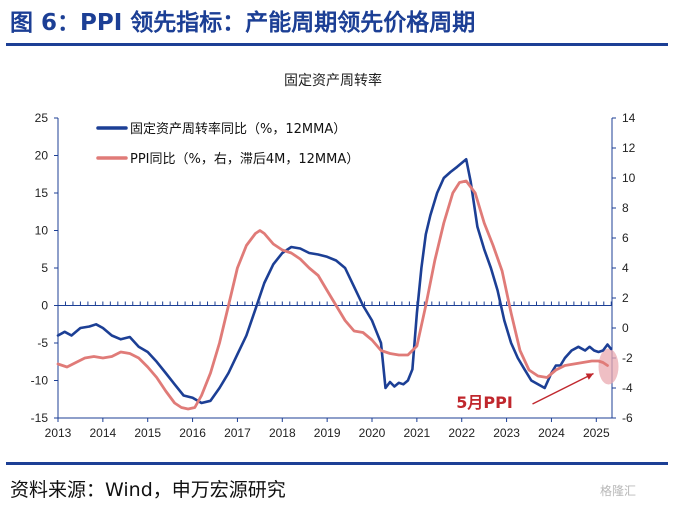 Image resolution: width=676 pixels, height=510 pixels. What do you see at coordinates (333, 80) in the screenshot?
I see `chart-title: 固定资产周转率` at bounding box center [333, 80].